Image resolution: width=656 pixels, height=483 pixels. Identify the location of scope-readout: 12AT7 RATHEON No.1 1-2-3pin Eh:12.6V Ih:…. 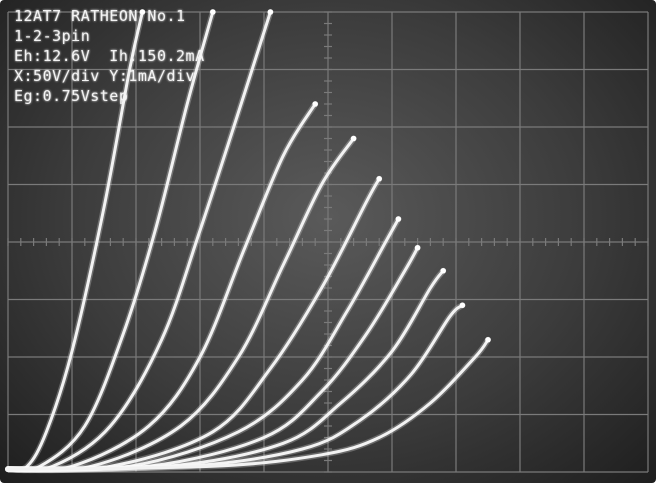
(109, 56).